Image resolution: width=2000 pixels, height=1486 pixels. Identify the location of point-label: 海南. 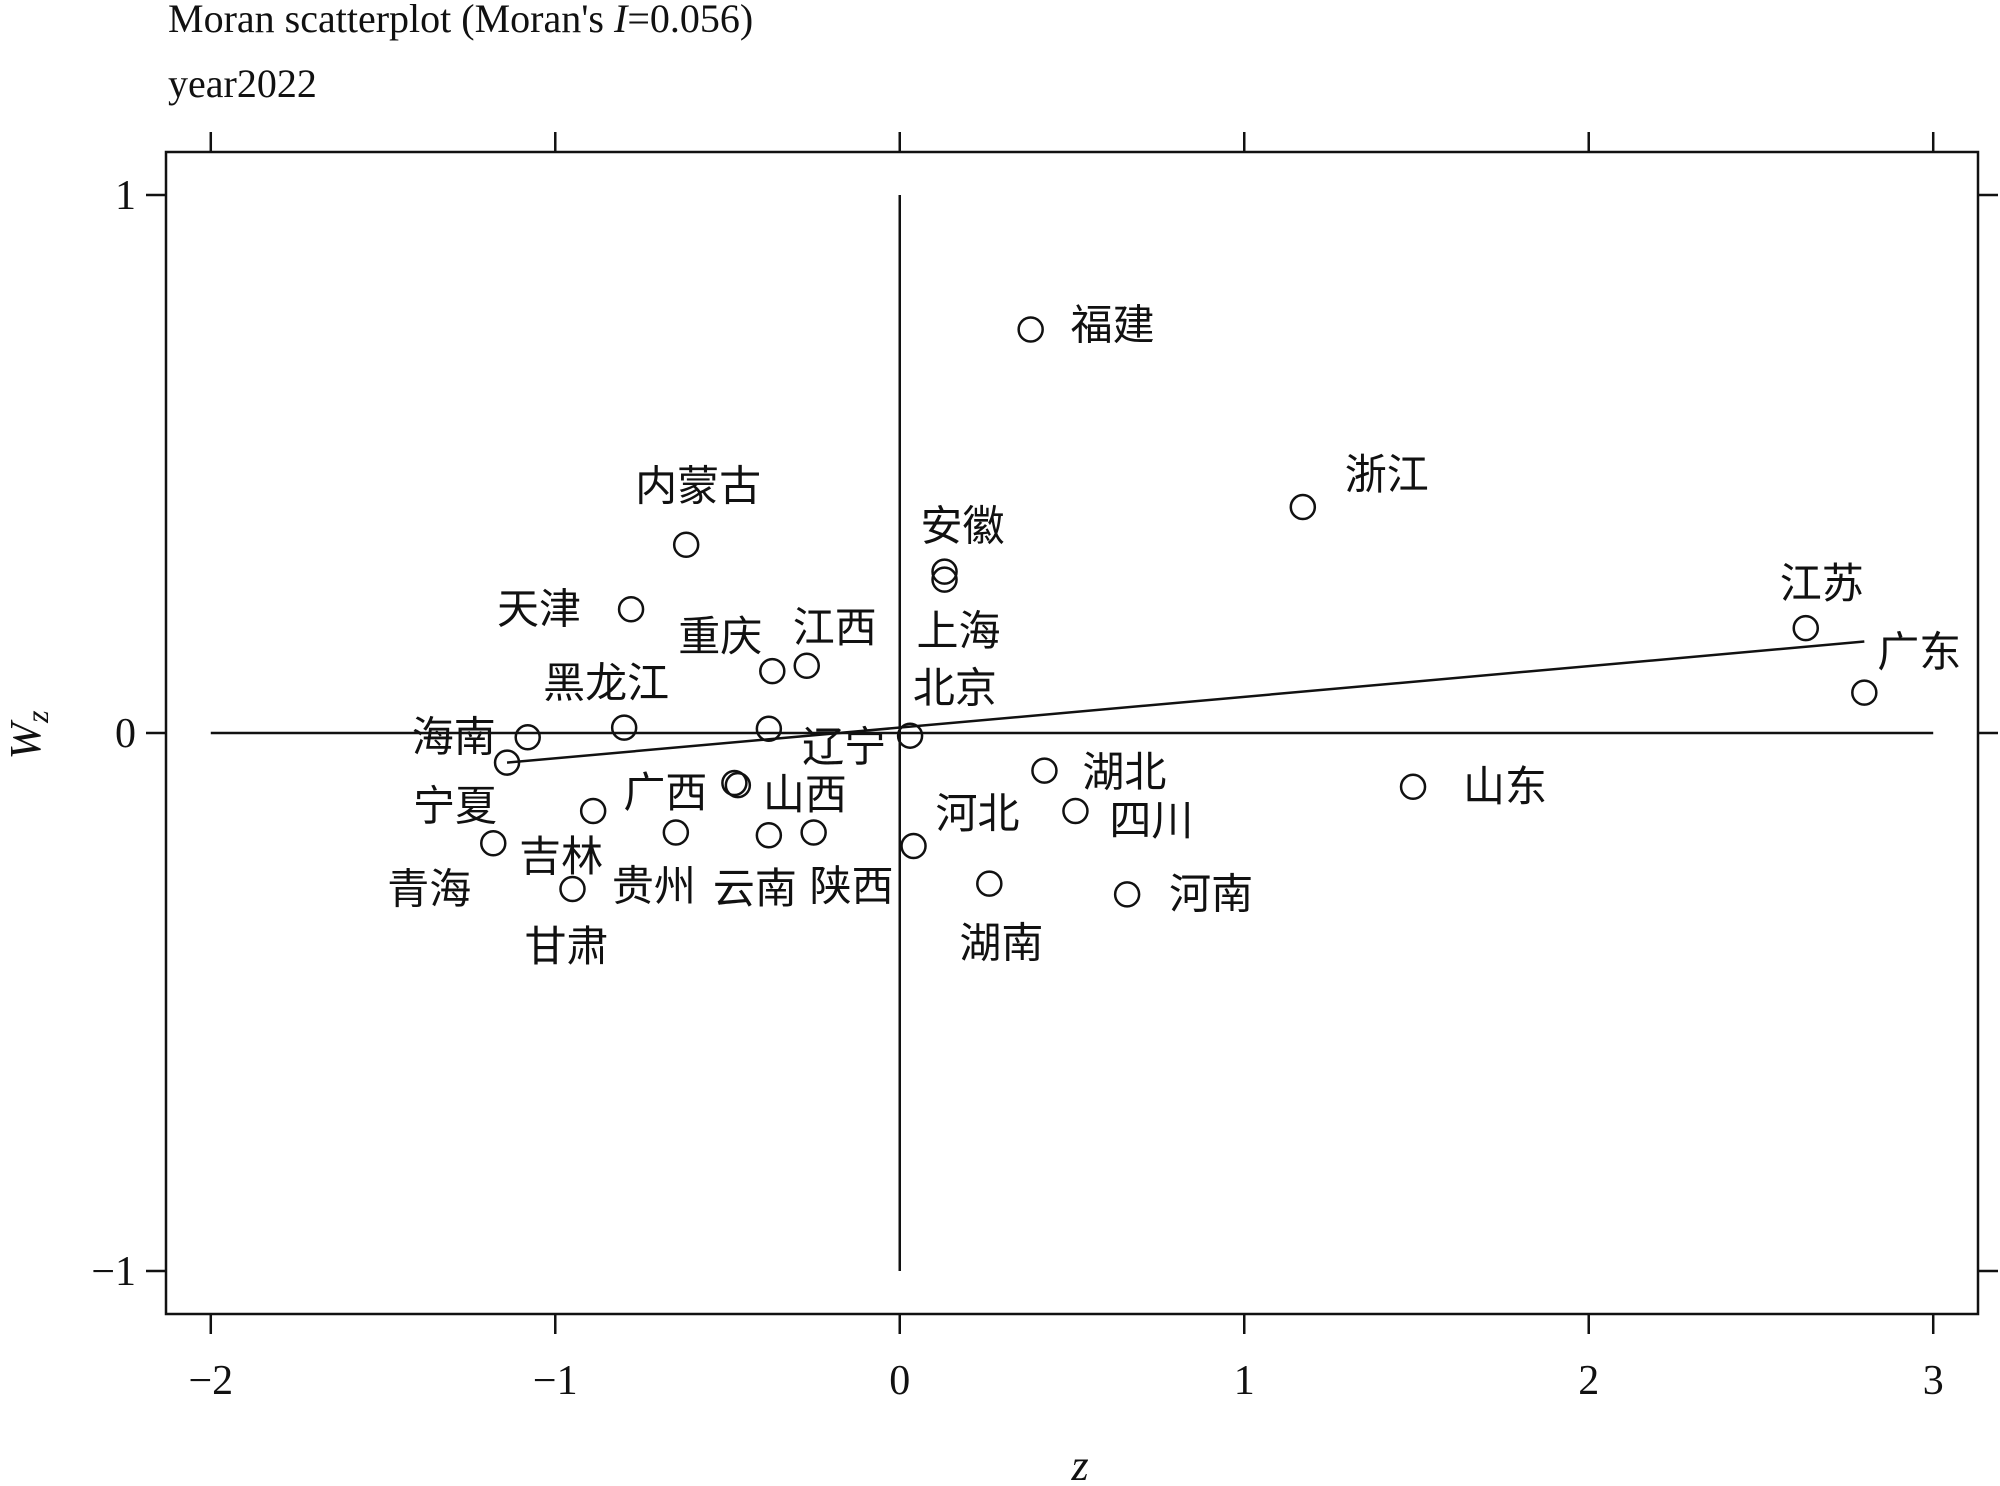
(454, 738).